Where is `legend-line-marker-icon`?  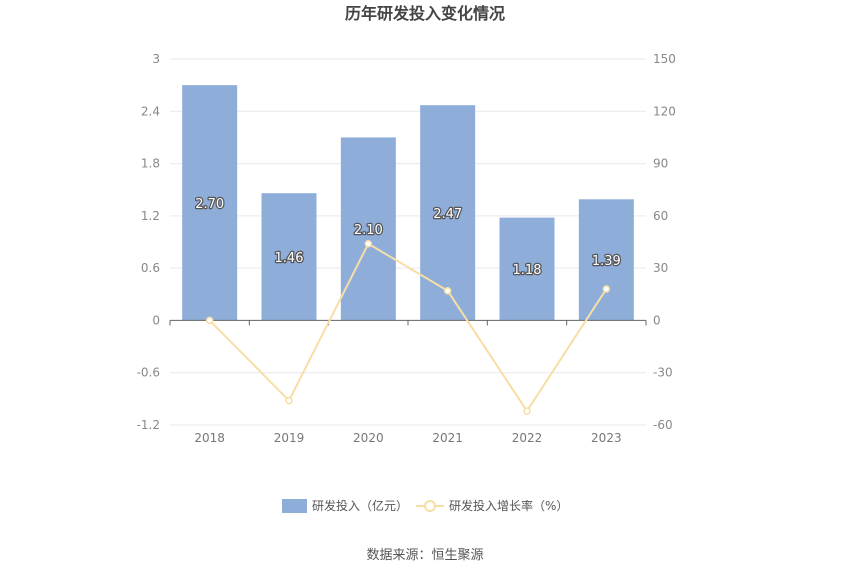
legend-line-marker-icon is located at coordinates (430, 506).